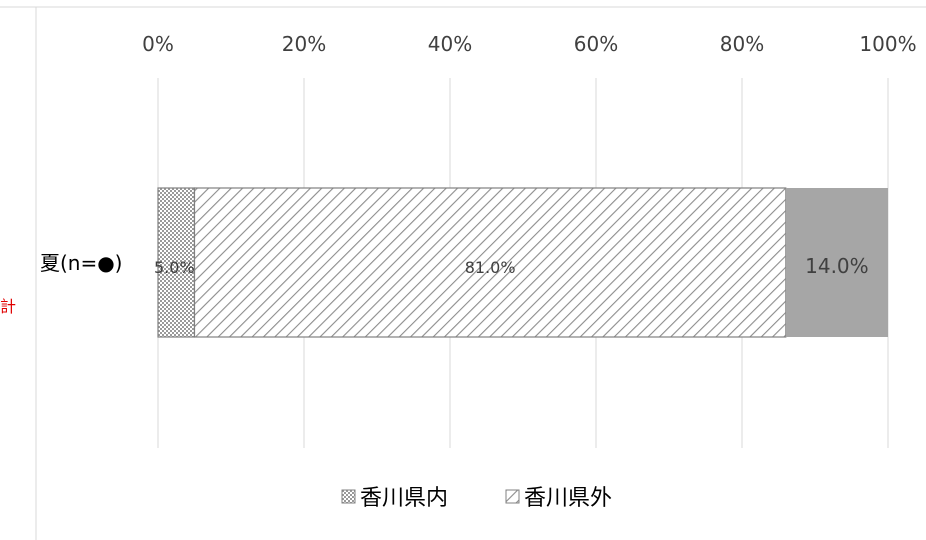 This screenshot has height=540, width=926. I want to click on data-label-2: 14.0%, so click(837, 266).